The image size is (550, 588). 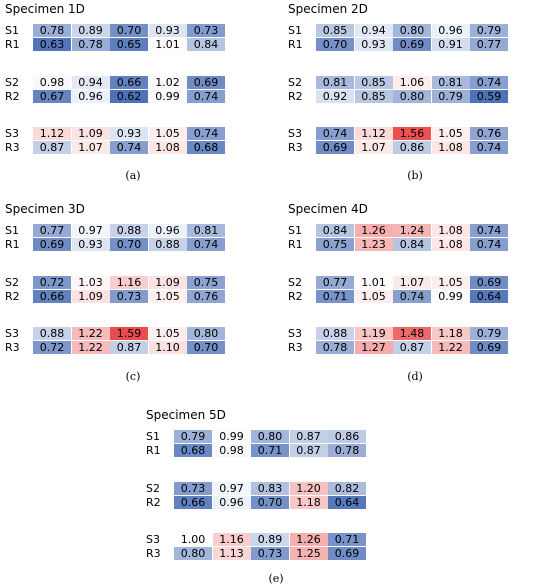 I want to click on panel-caption: (c), so click(x=133, y=376).